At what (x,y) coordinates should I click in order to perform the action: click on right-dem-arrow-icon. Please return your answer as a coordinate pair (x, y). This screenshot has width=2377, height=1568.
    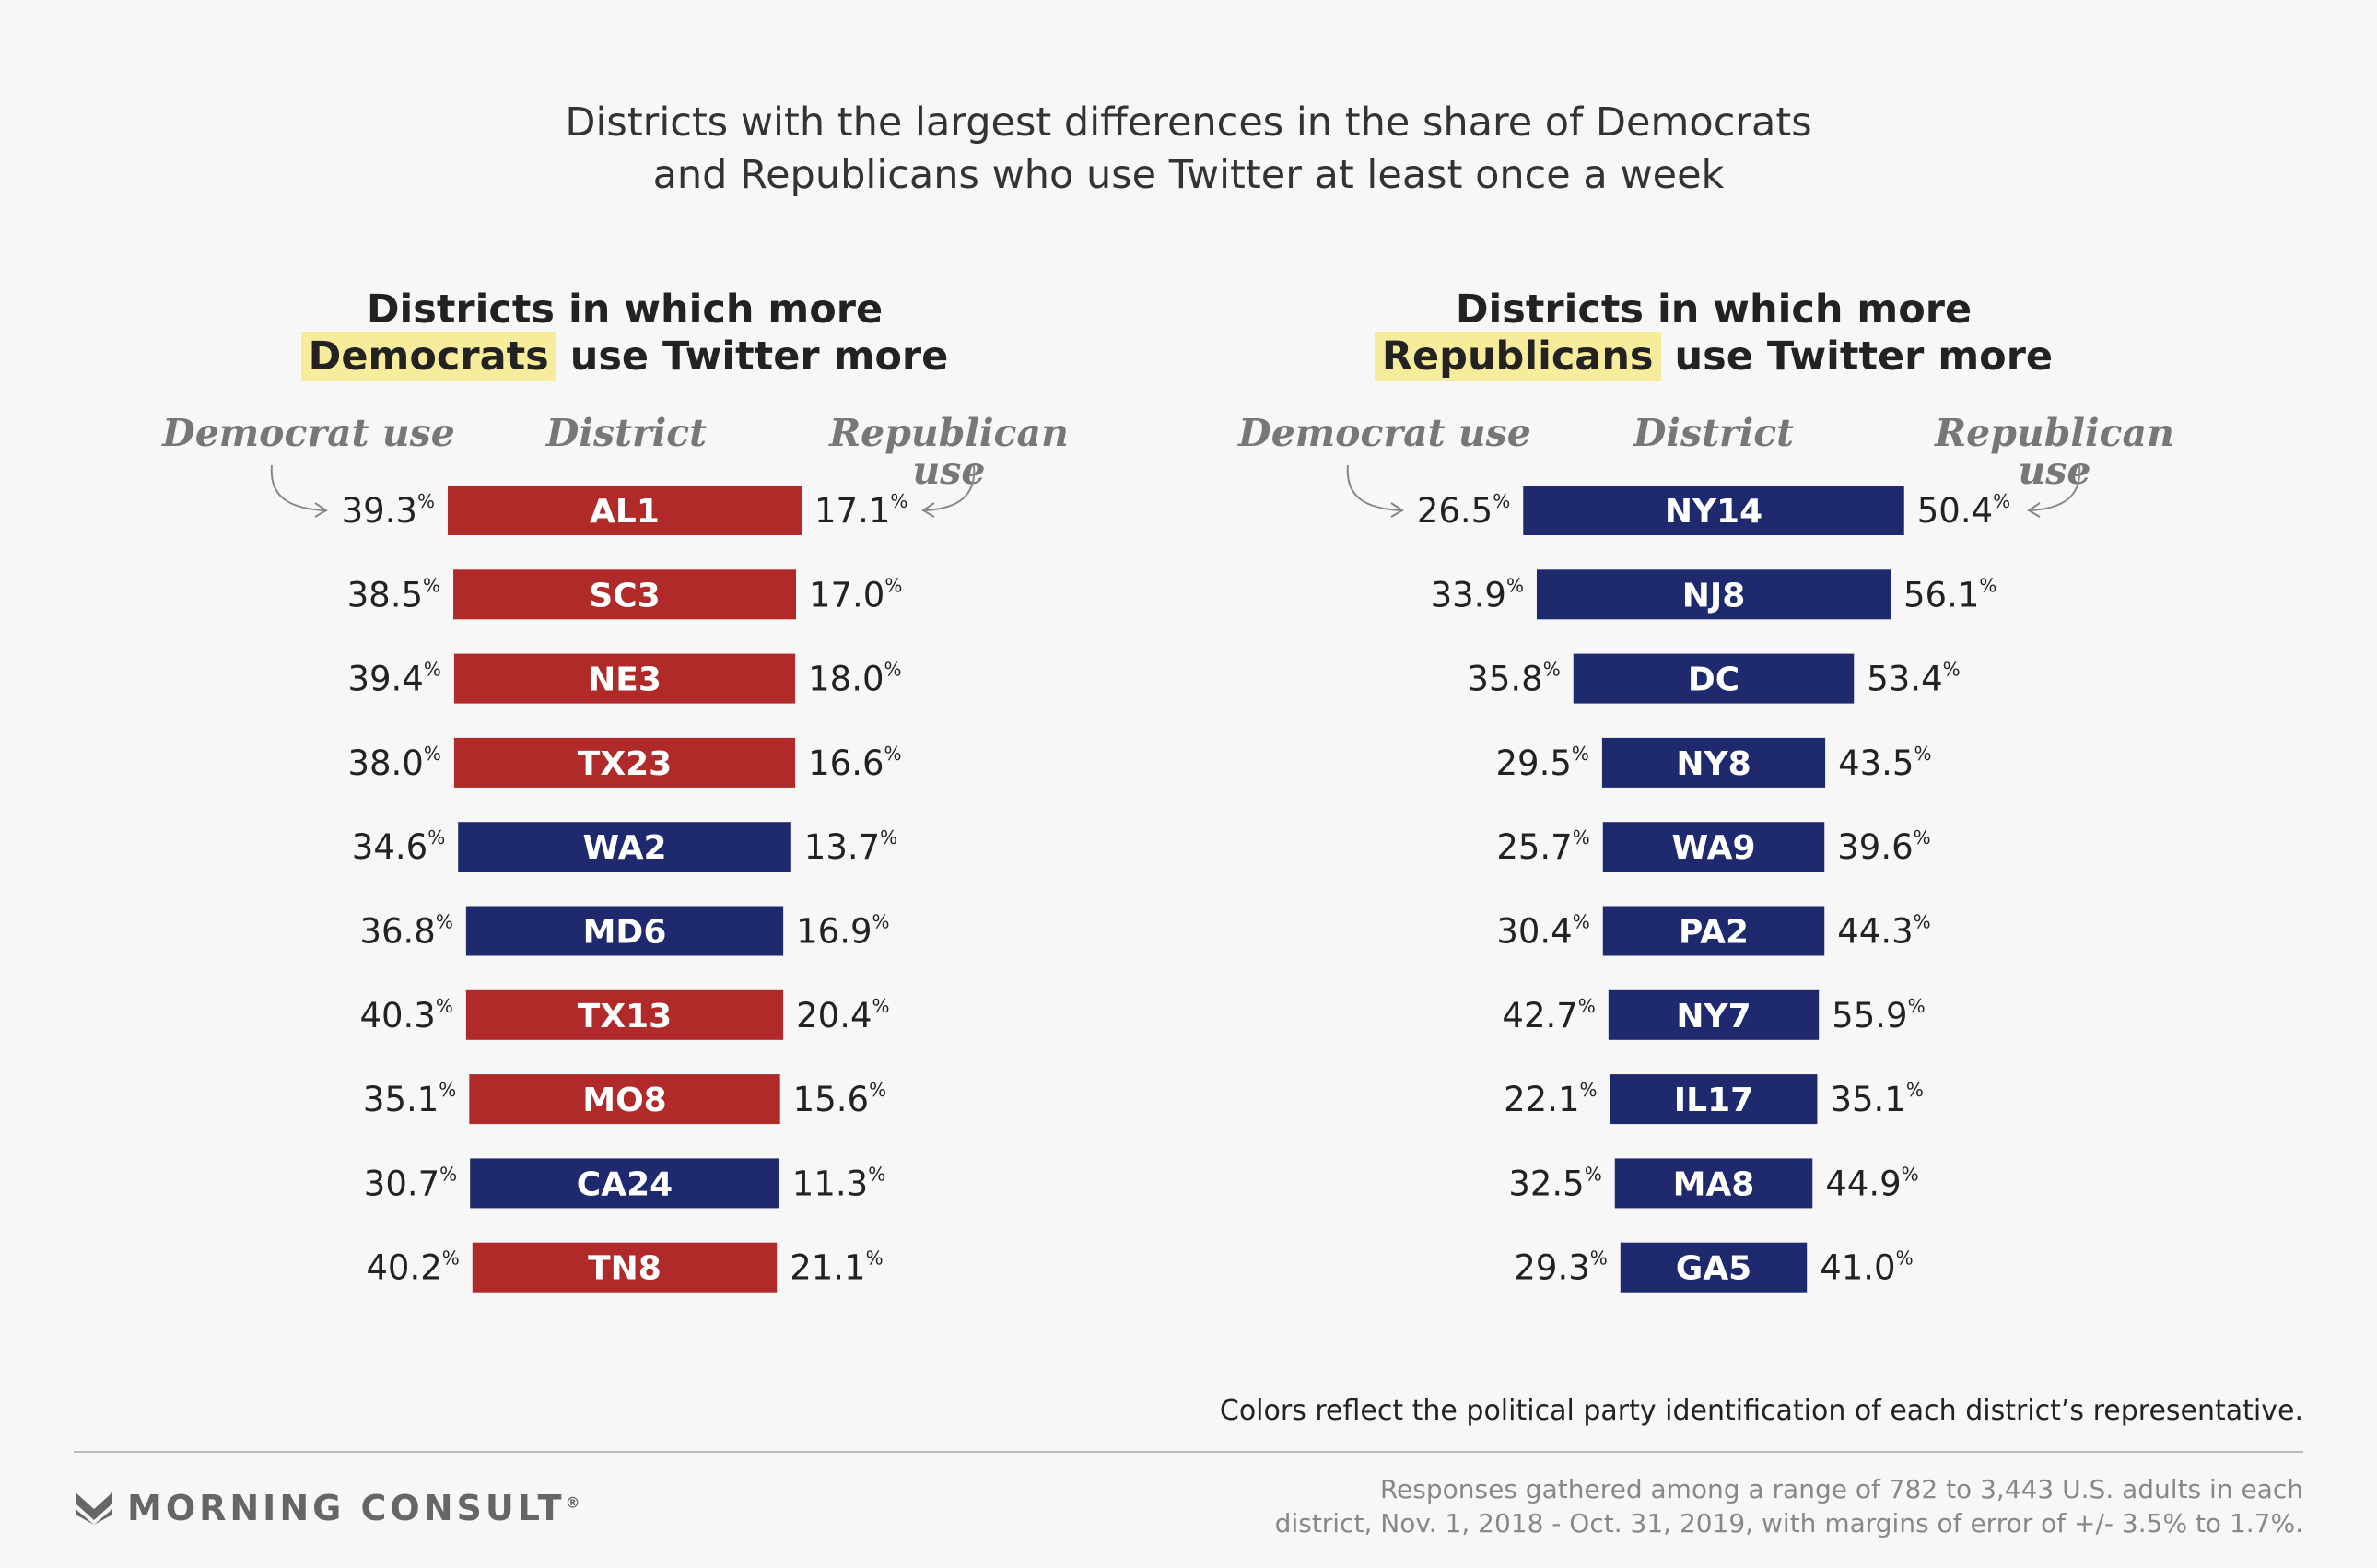
    Looking at the image, I should click on (1373, 488).